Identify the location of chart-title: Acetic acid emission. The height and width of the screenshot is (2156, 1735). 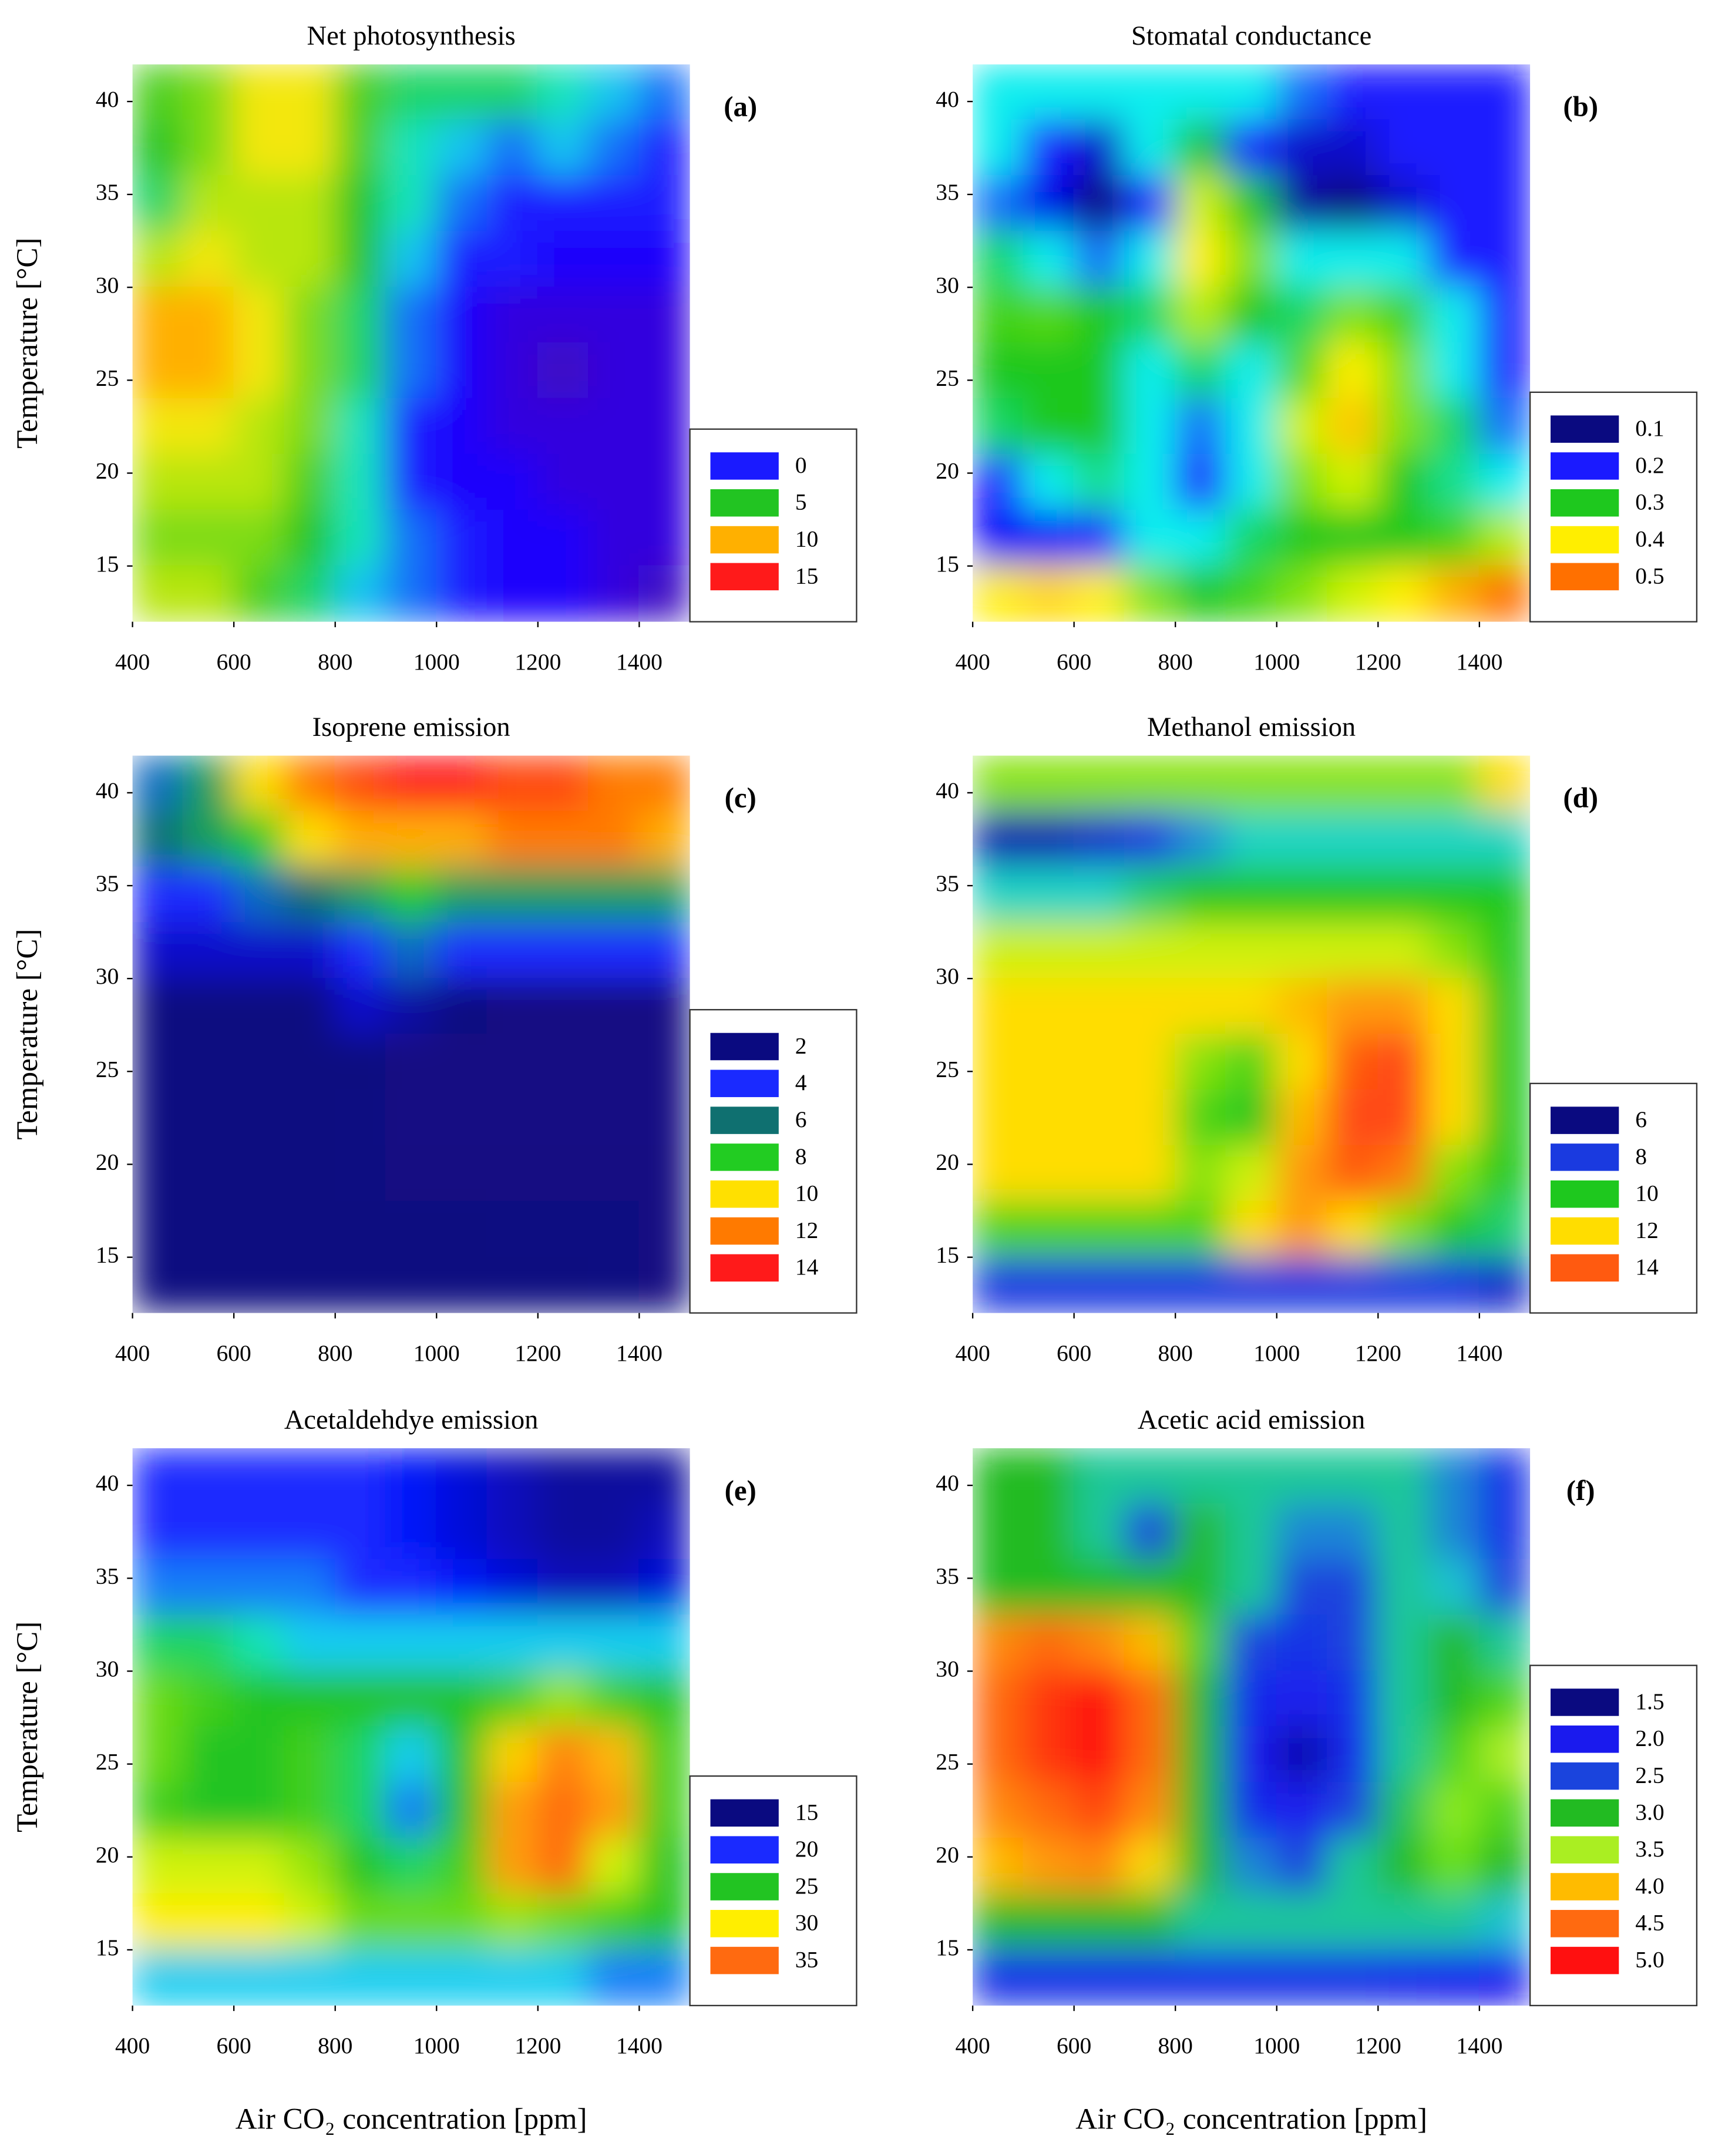
(1251, 1420).